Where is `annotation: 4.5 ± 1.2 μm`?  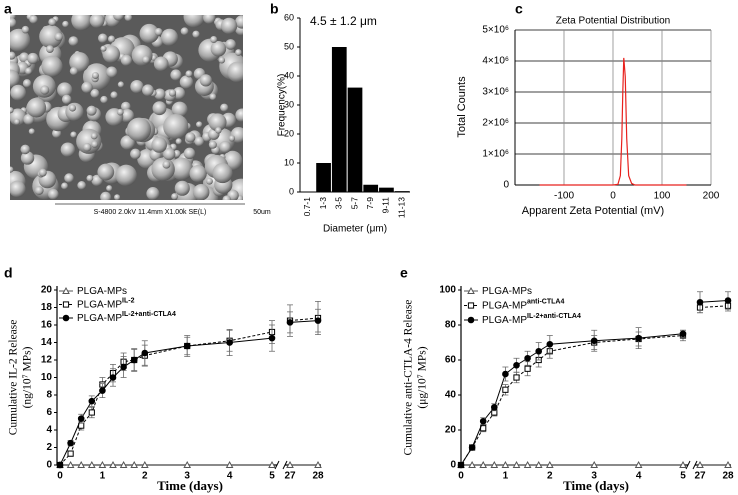
annotation: 4.5 ± 1.2 μm is located at coordinates (343, 21).